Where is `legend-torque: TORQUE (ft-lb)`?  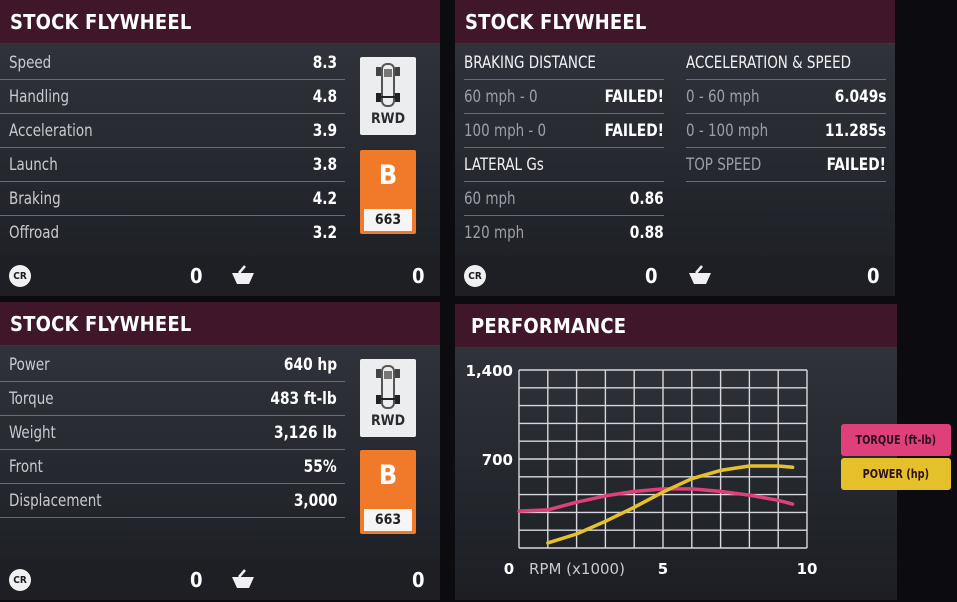
legend-torque: TORQUE (ft-lb) is located at coordinates (896, 440).